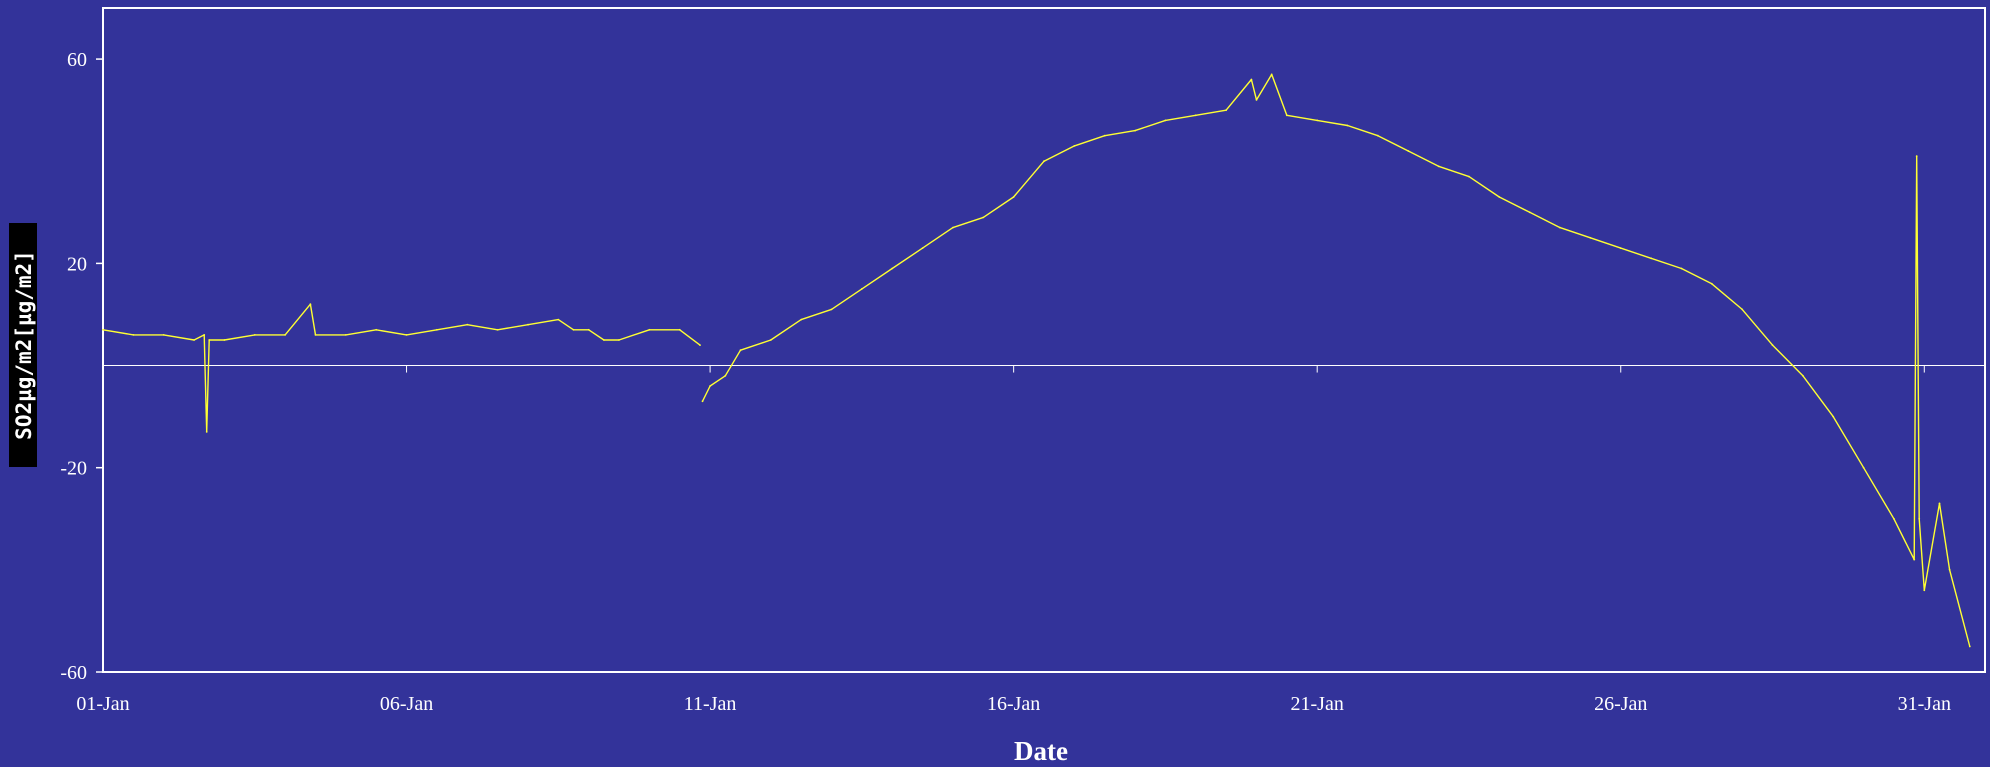  Describe the element at coordinates (1317, 704) in the screenshot. I see `x-tick-label: 21-Jan` at that location.